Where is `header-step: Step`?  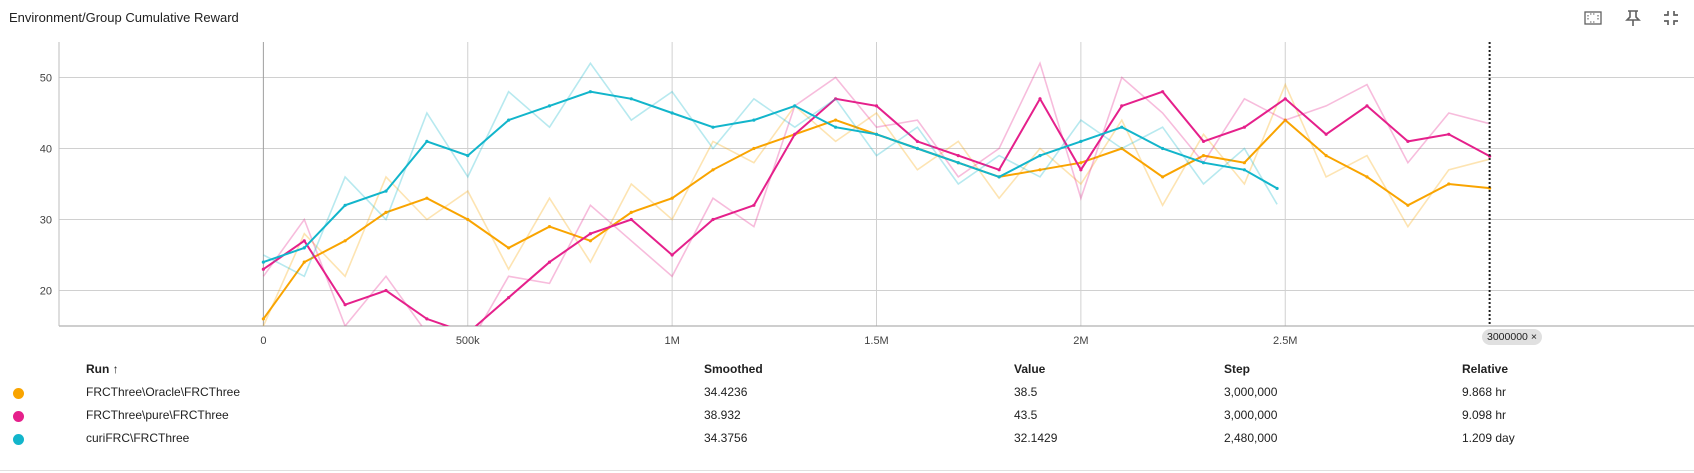 header-step: Step is located at coordinates (1237, 369).